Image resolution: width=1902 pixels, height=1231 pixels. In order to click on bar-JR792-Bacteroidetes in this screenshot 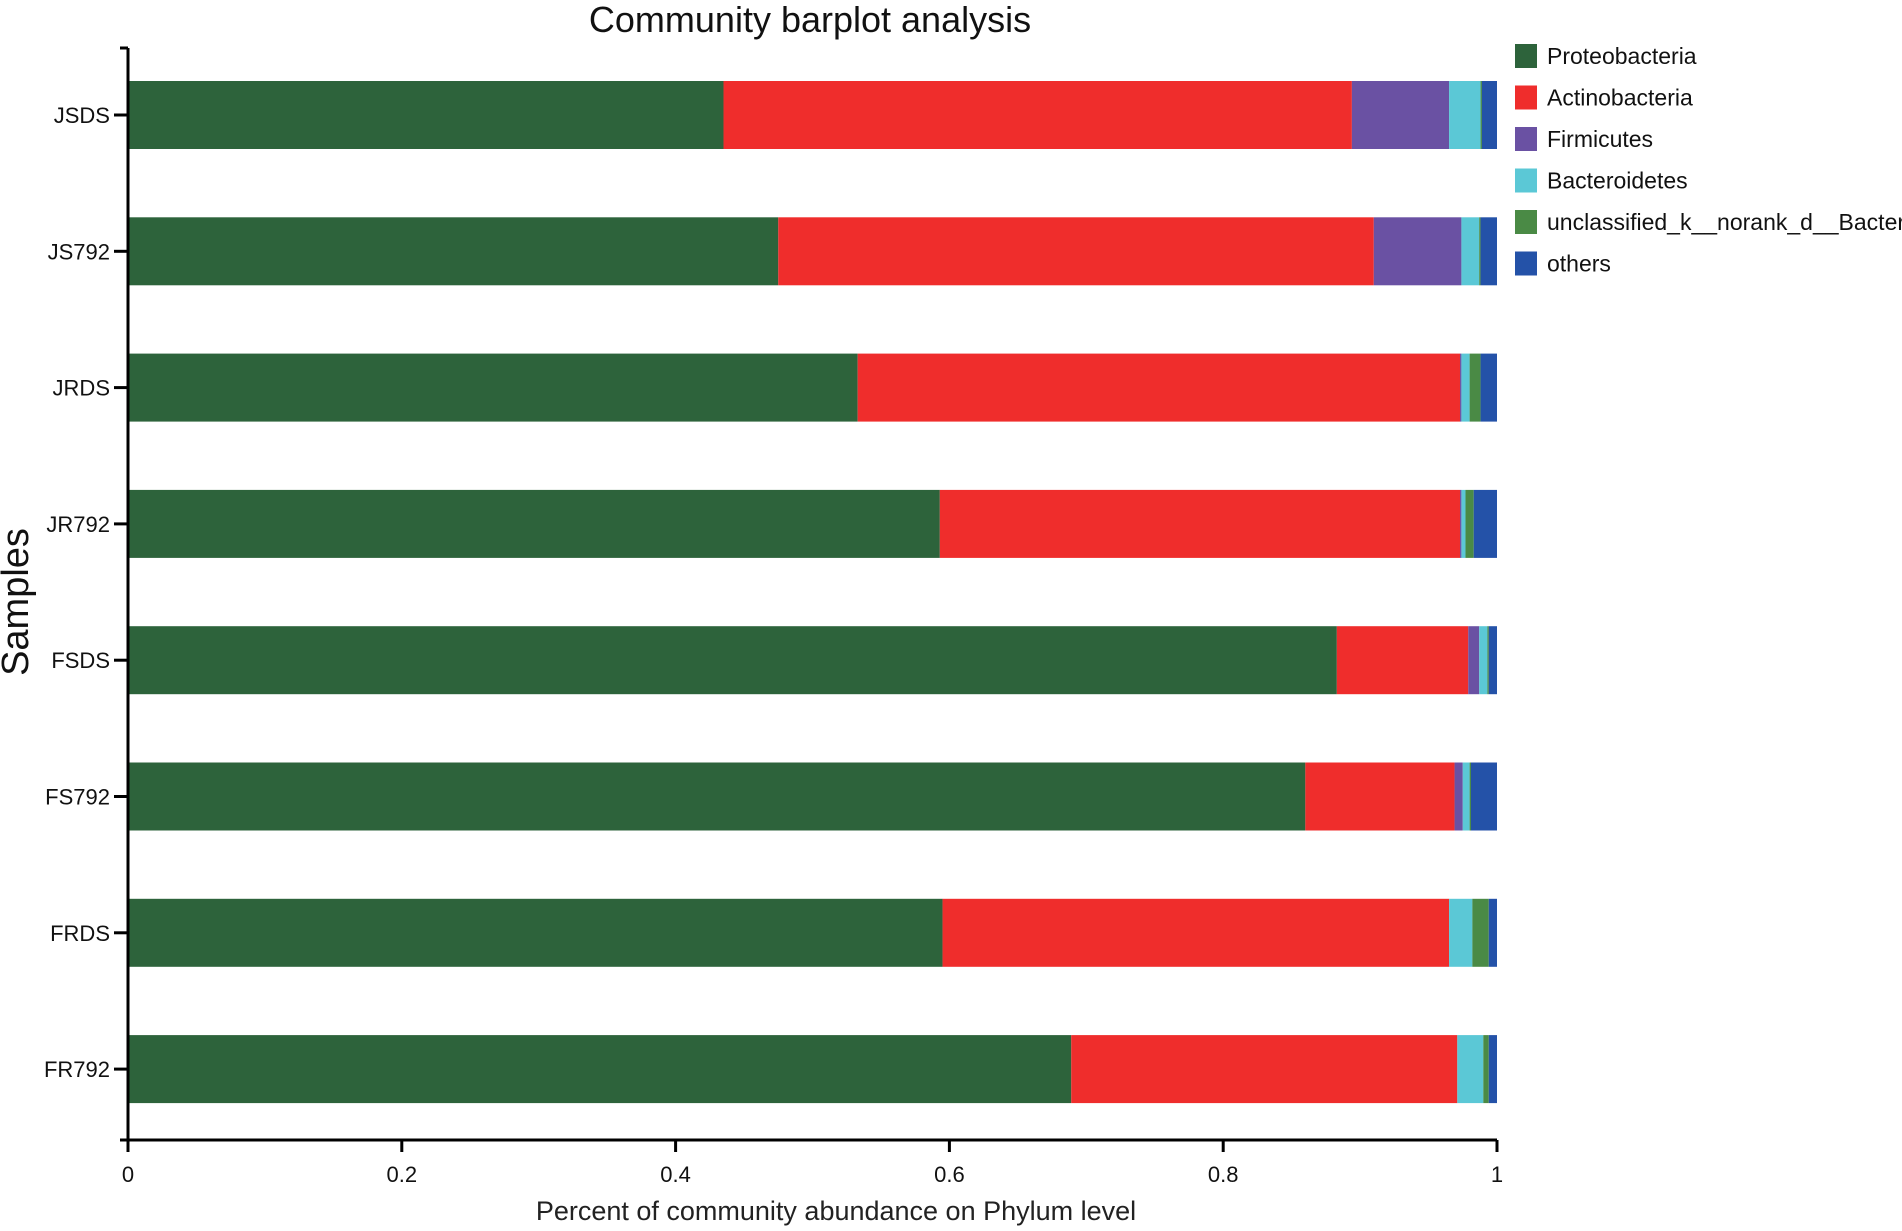, I will do `click(1463, 523)`.